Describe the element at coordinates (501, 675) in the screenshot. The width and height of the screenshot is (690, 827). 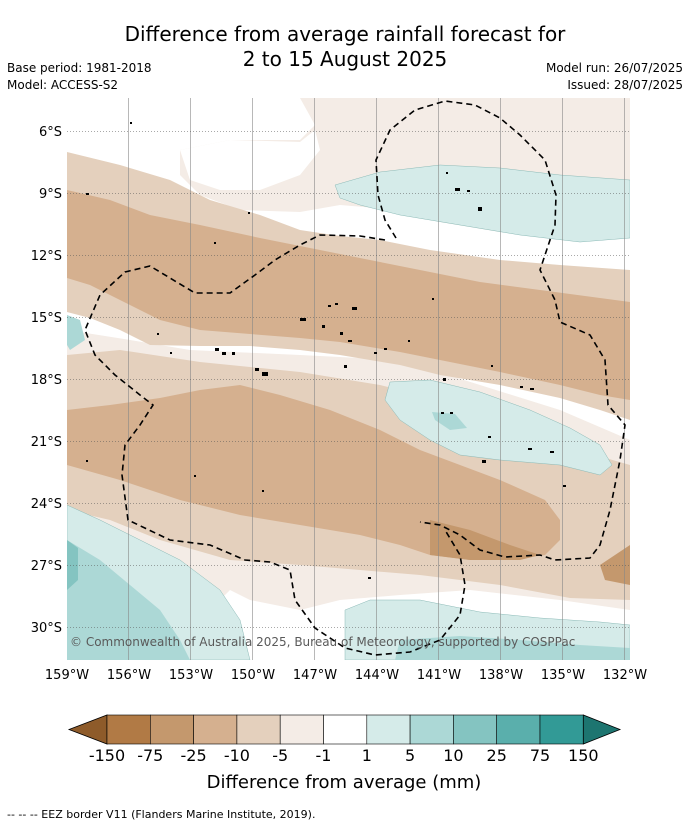
I see `lon-label: 138°W` at that location.